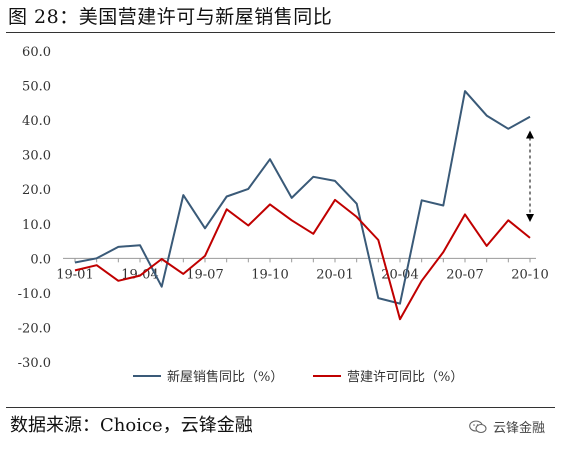 This screenshot has height=450, width=561. Describe the element at coordinates (74, 274) in the screenshot. I see `x-tick-label: 19-01` at that location.